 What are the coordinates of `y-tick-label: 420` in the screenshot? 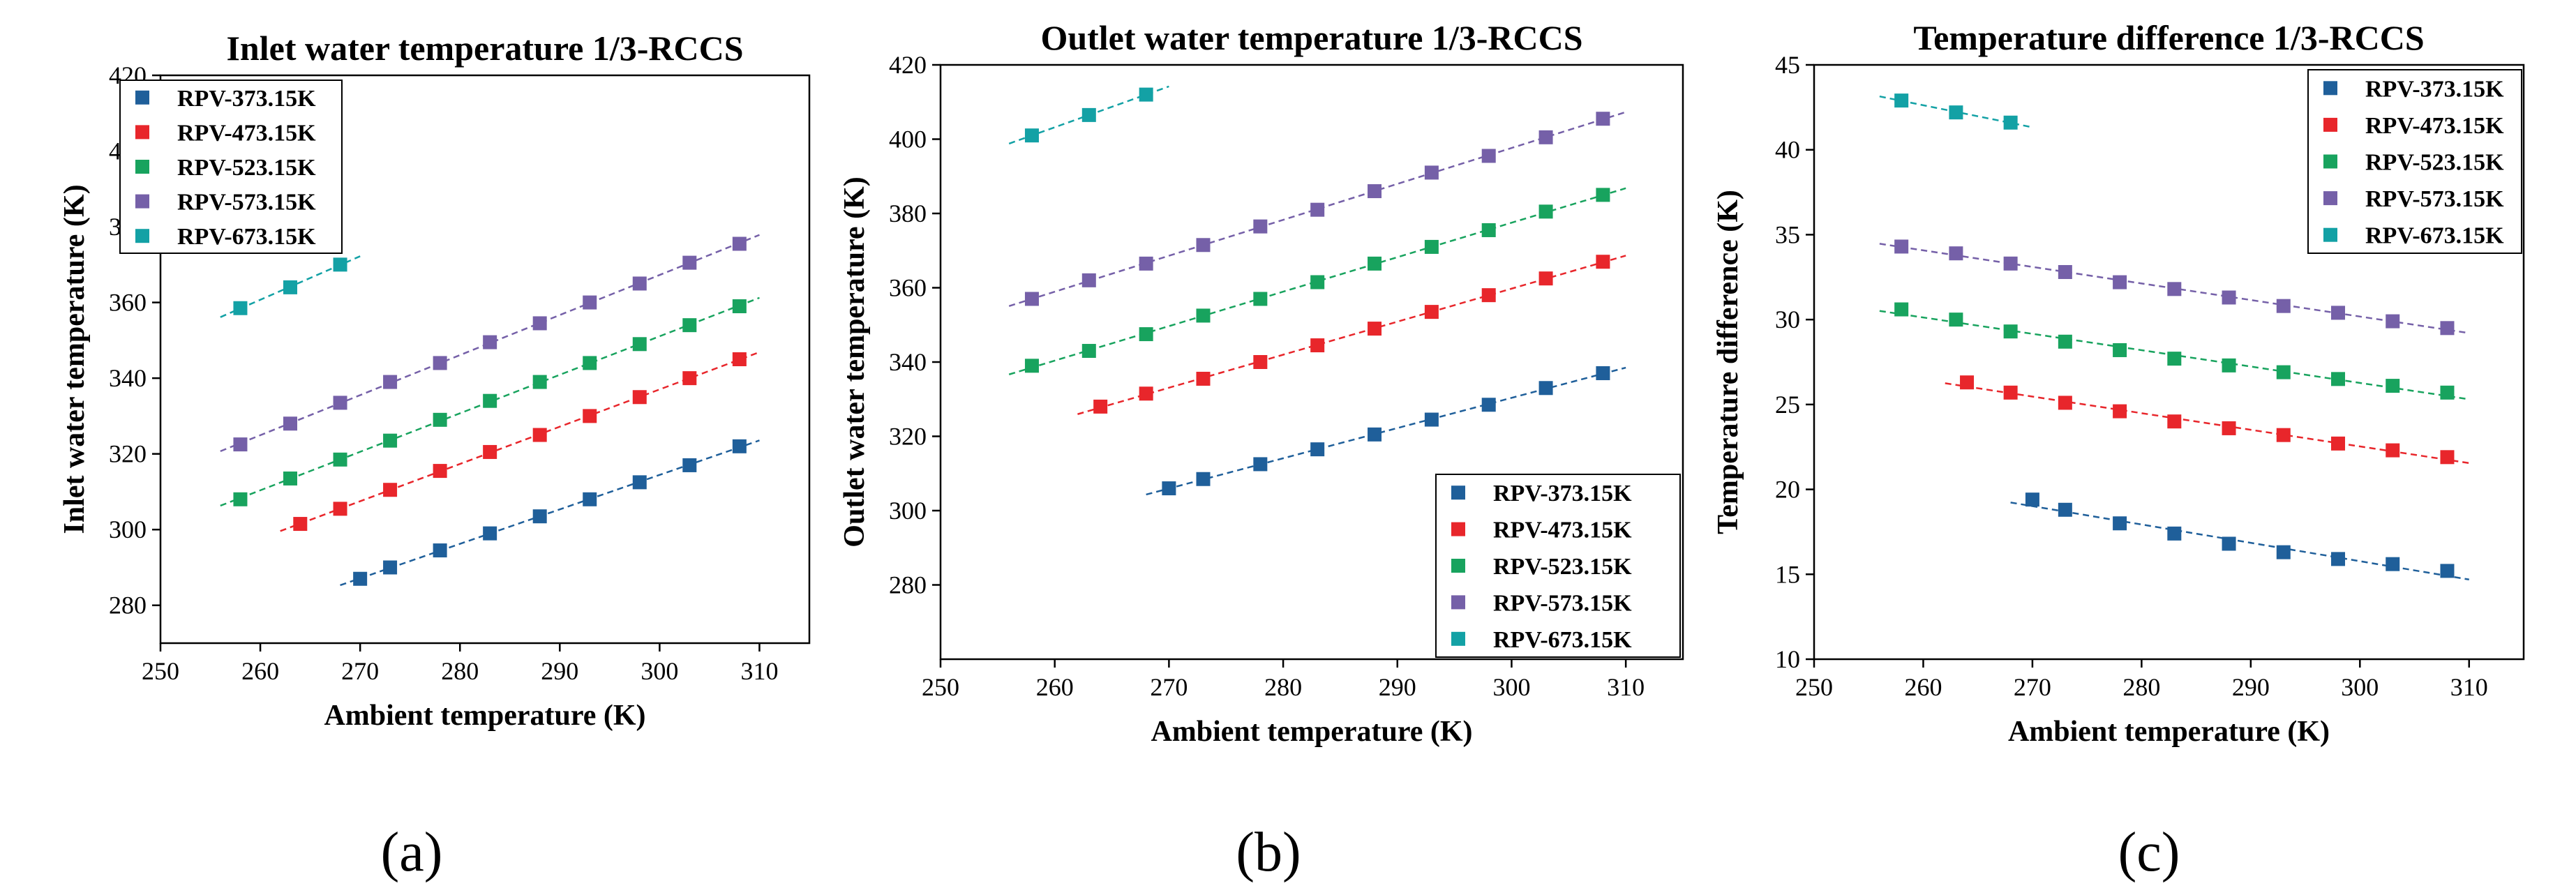 It's located at (908, 65).